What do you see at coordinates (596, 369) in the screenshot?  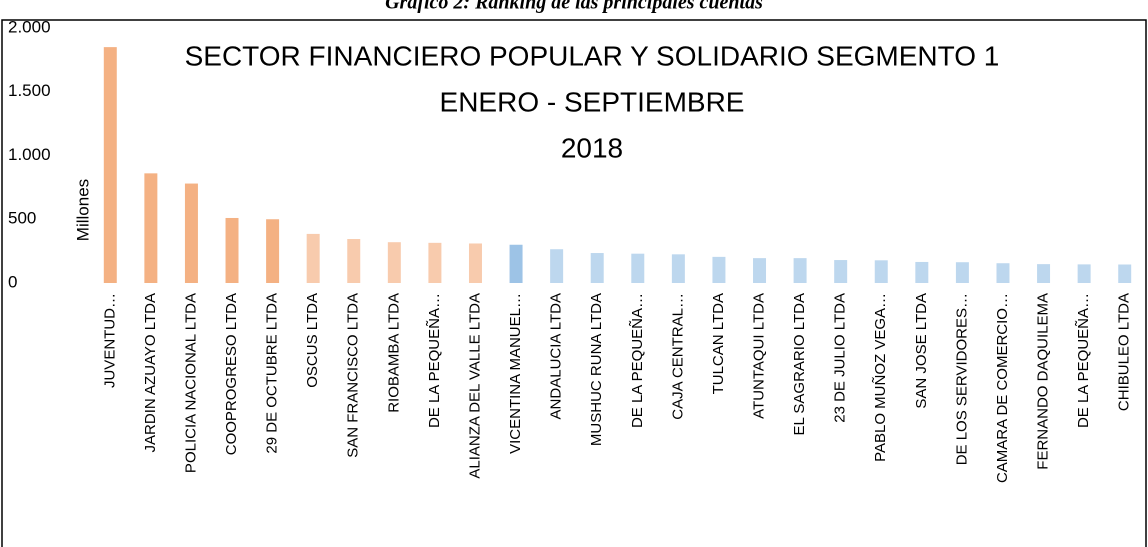 I see `x-tick-label: MUSHUC RUNA LTDA` at bounding box center [596, 369].